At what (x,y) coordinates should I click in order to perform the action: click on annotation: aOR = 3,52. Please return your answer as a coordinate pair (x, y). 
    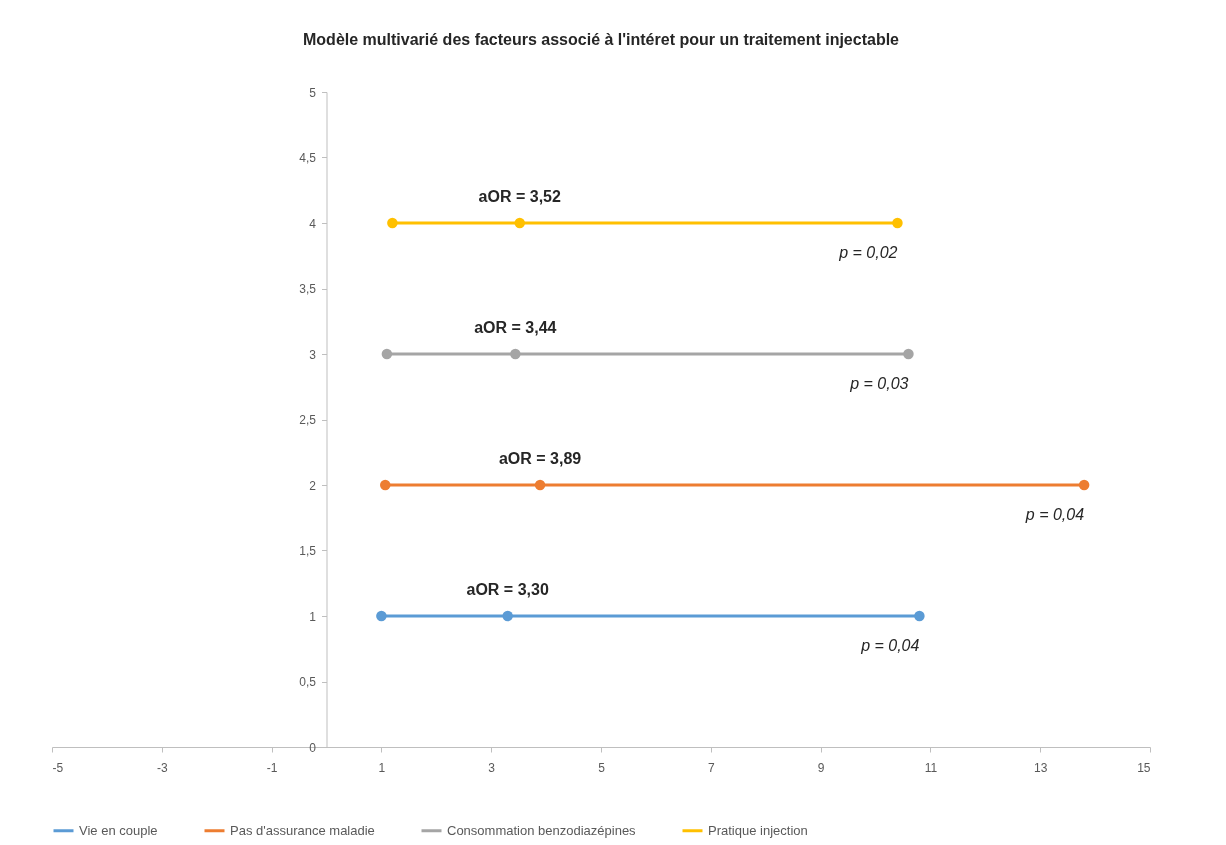
    Looking at the image, I should click on (519, 196).